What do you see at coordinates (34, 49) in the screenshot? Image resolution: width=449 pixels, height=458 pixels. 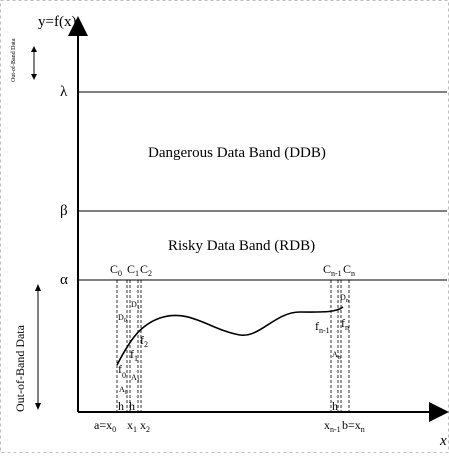 I see `top-oob-arrow-up-icon` at bounding box center [34, 49].